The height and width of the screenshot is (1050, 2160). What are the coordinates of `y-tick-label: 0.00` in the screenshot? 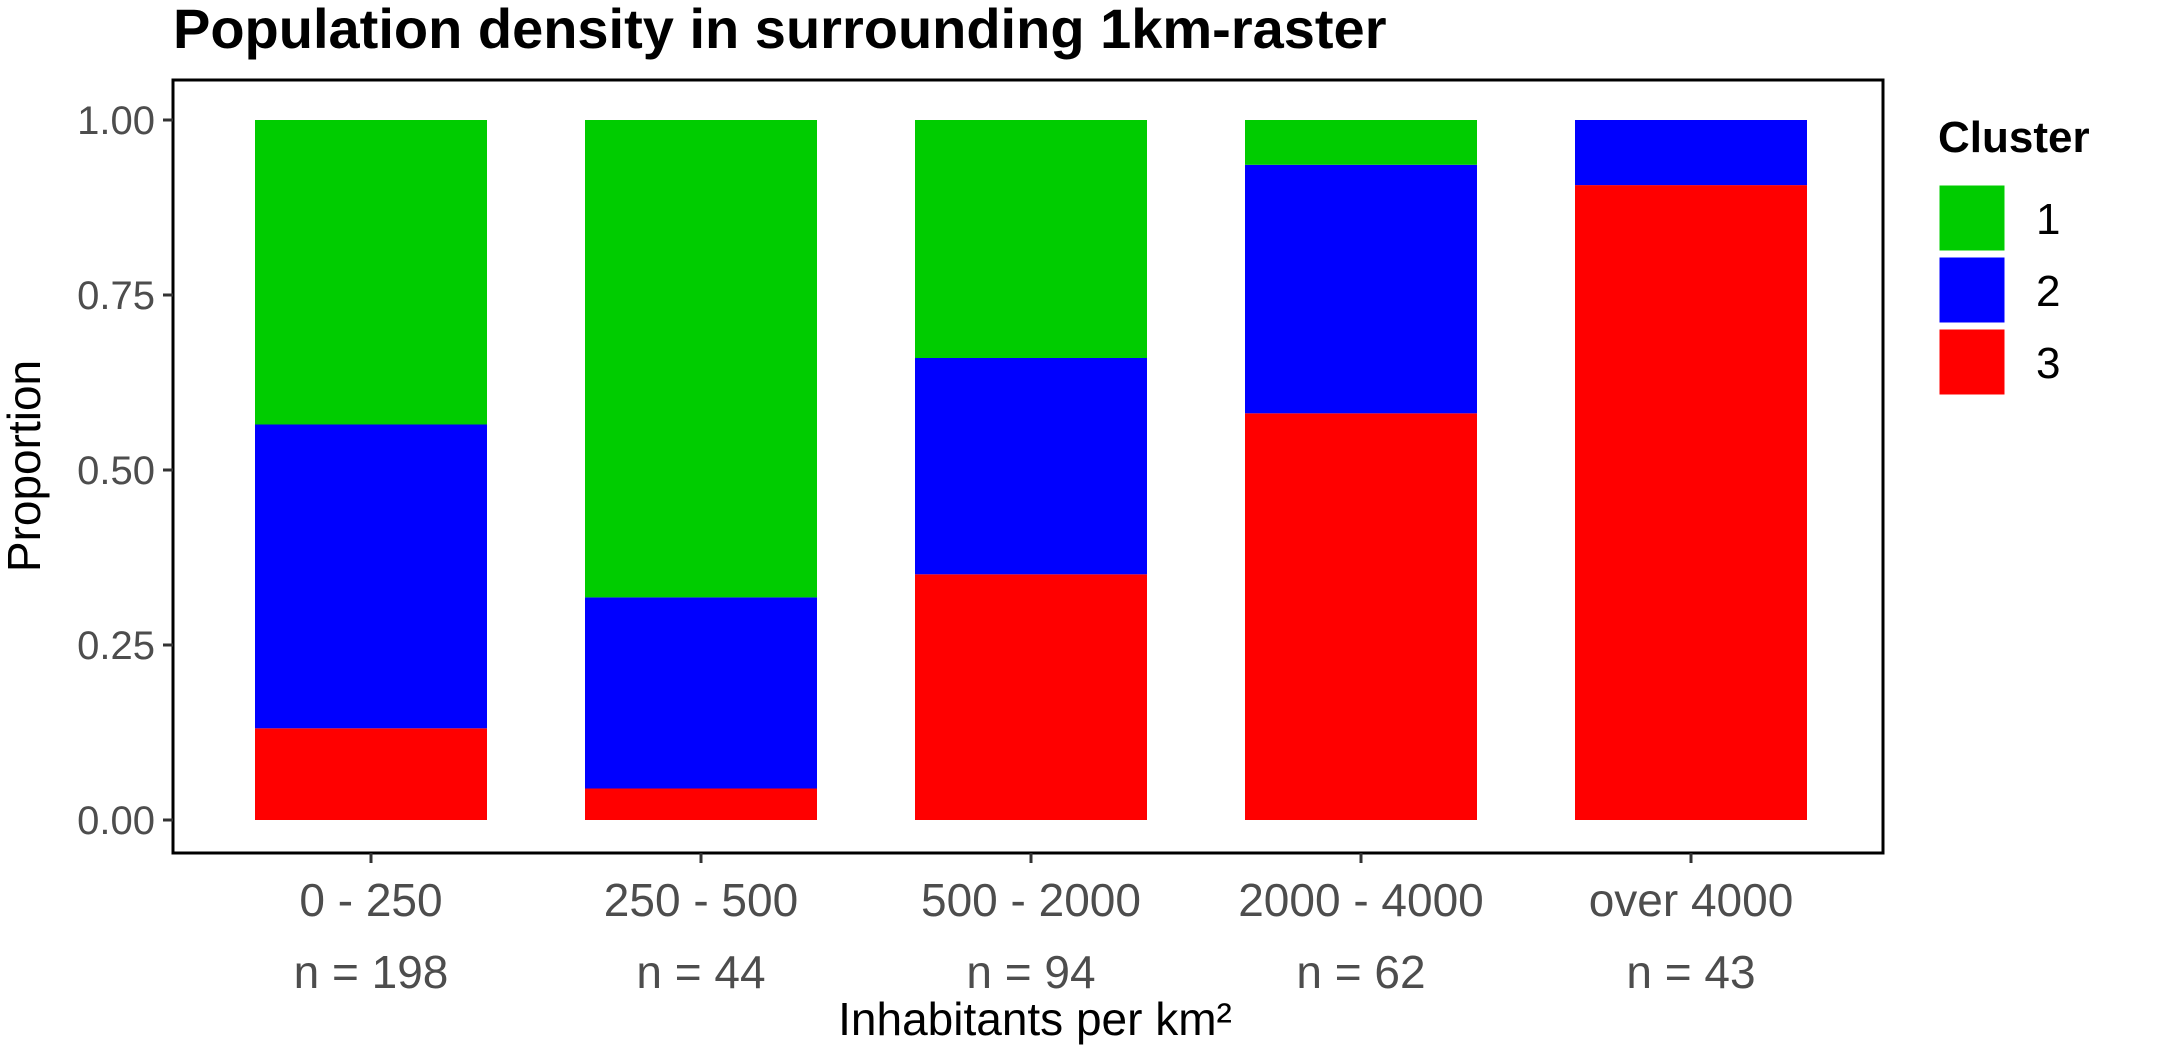 It's located at (116, 821).